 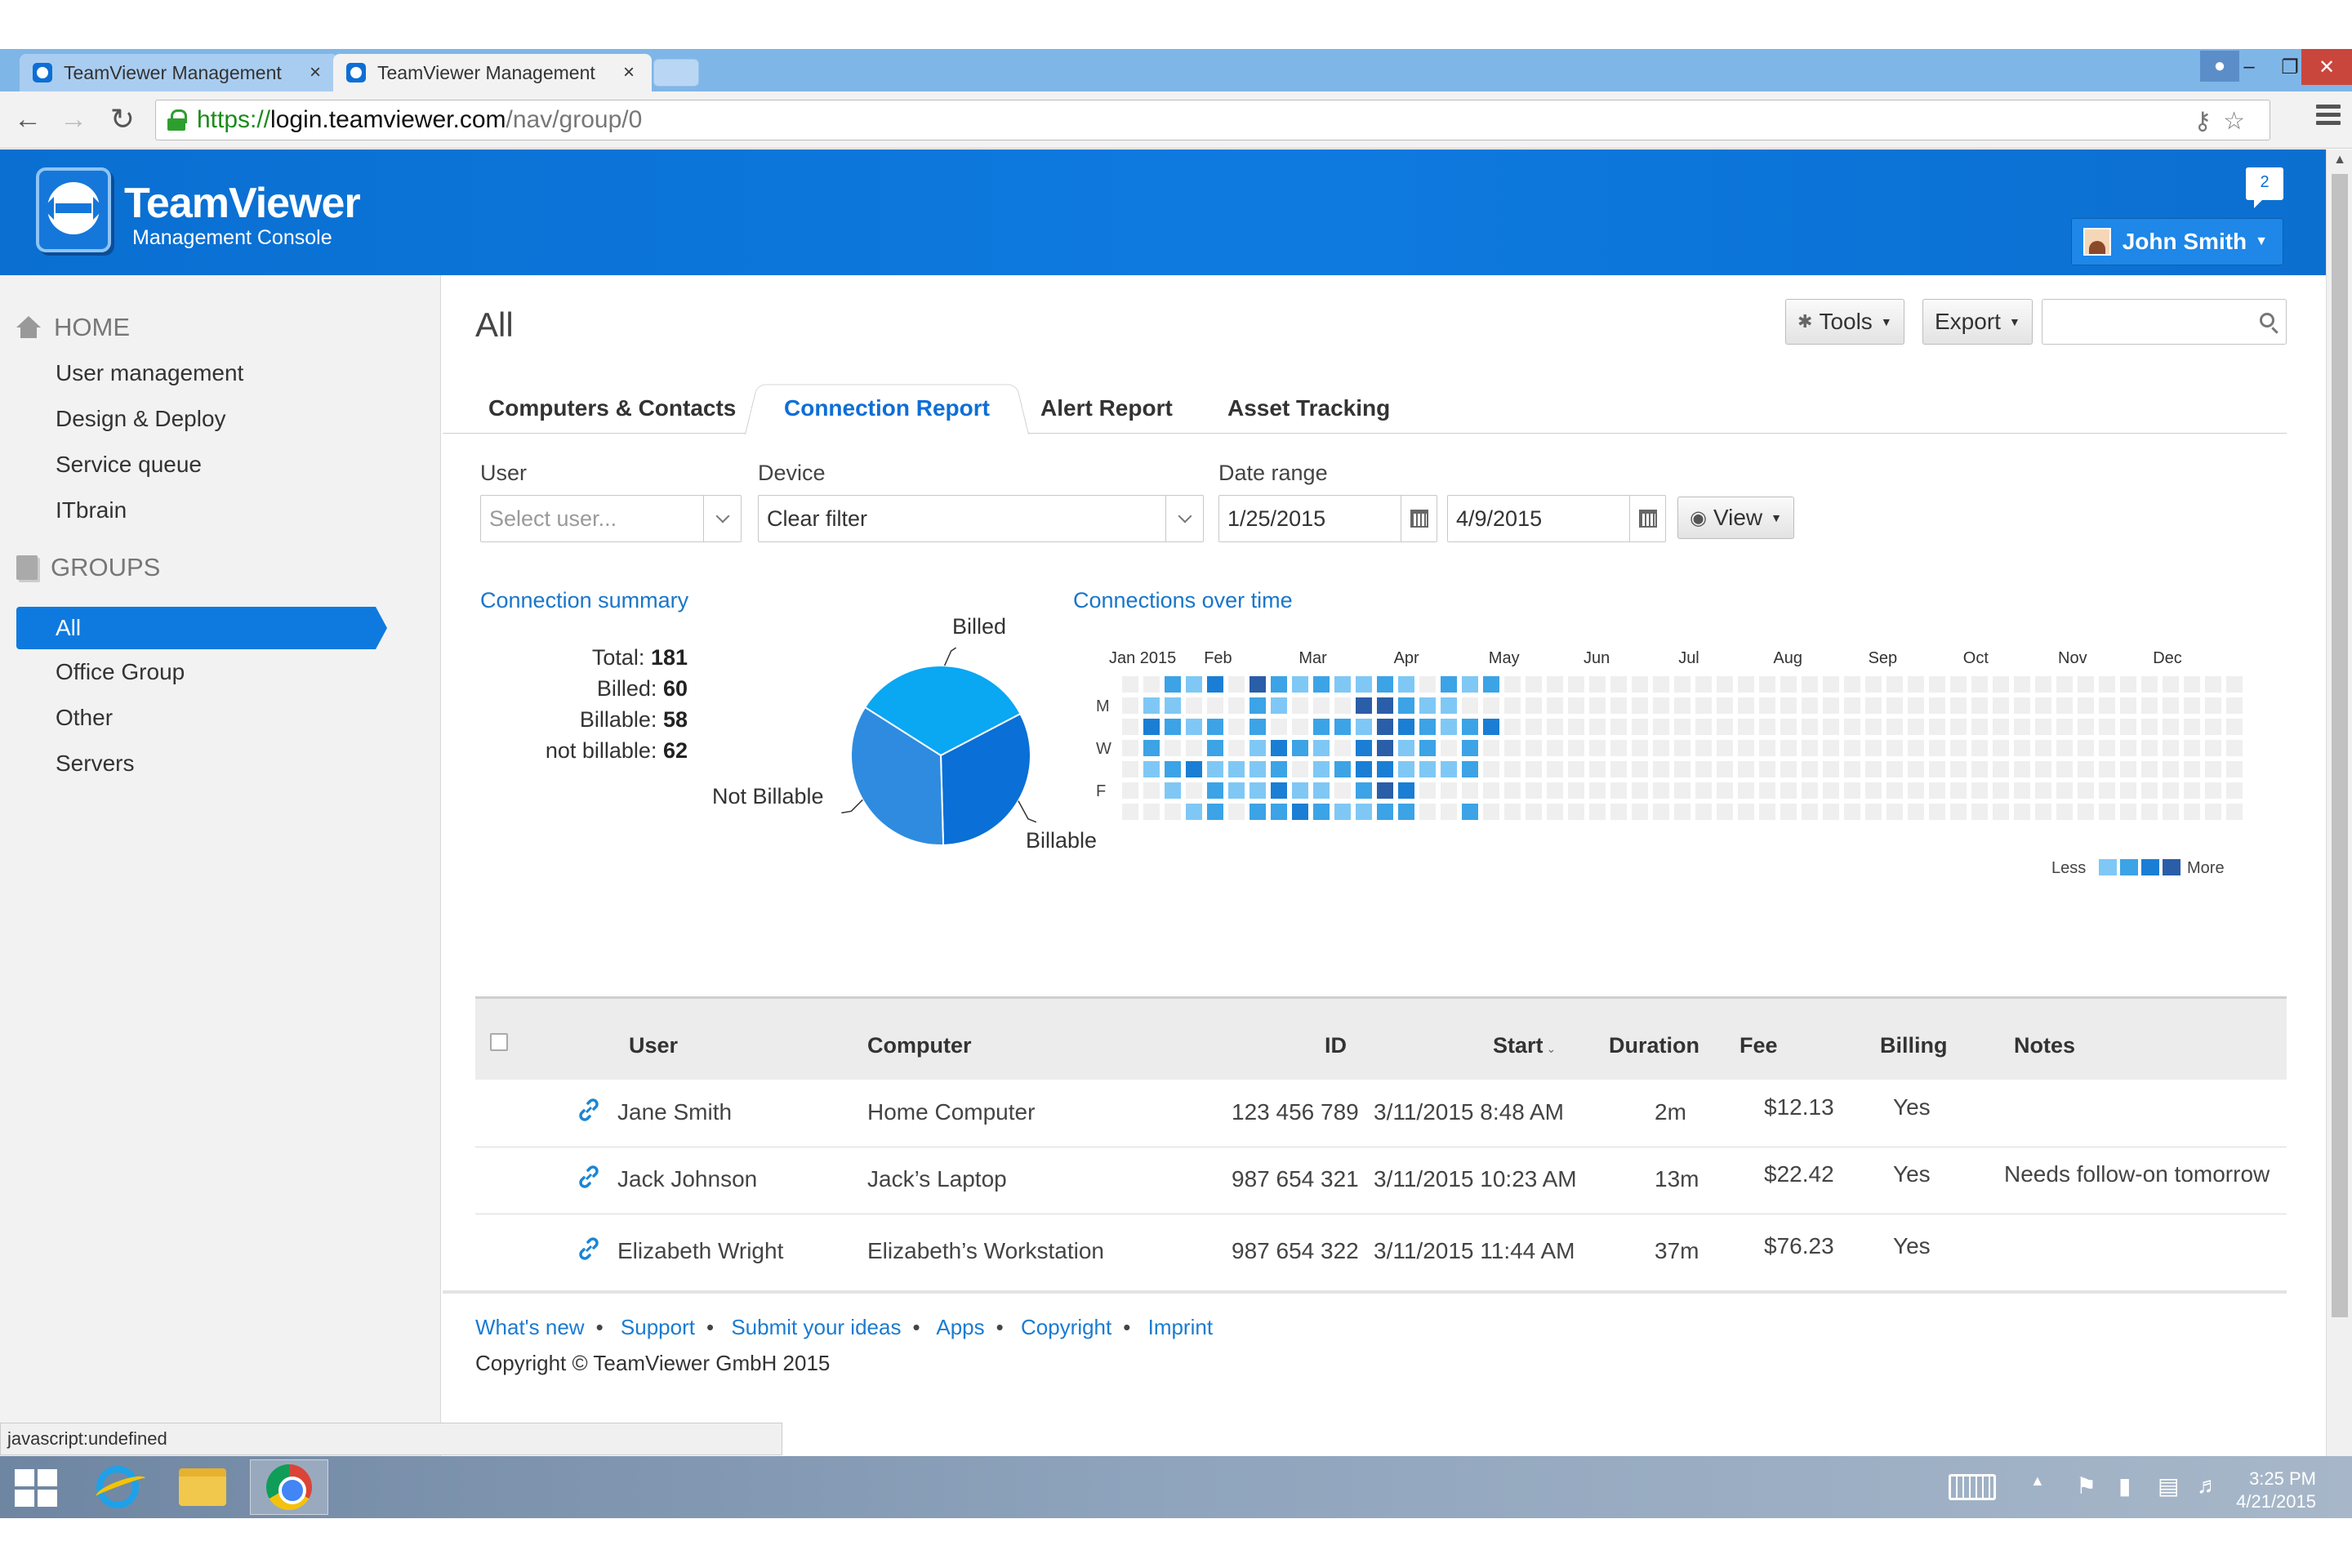 I want to click on profile-icon: ●, so click(x=2219, y=66).